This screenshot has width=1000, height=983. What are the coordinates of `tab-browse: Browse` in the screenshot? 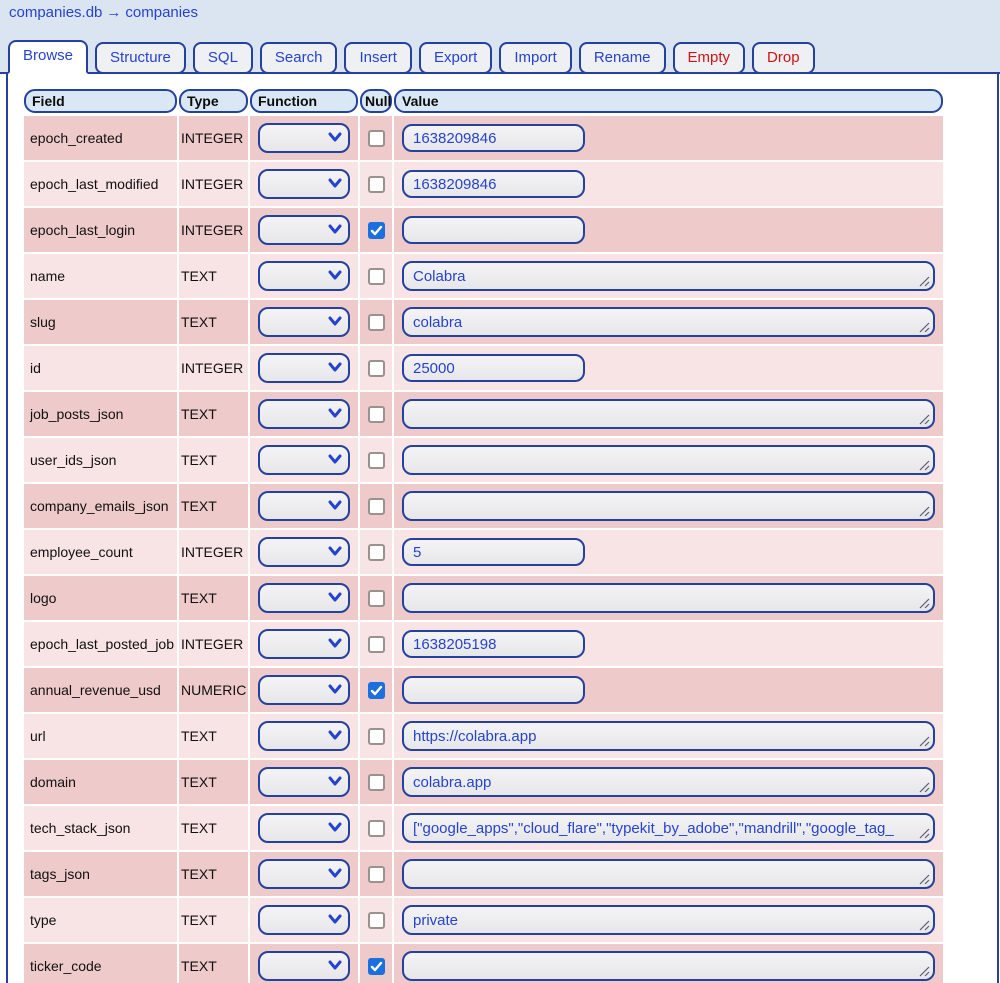 It's located at (48, 57).